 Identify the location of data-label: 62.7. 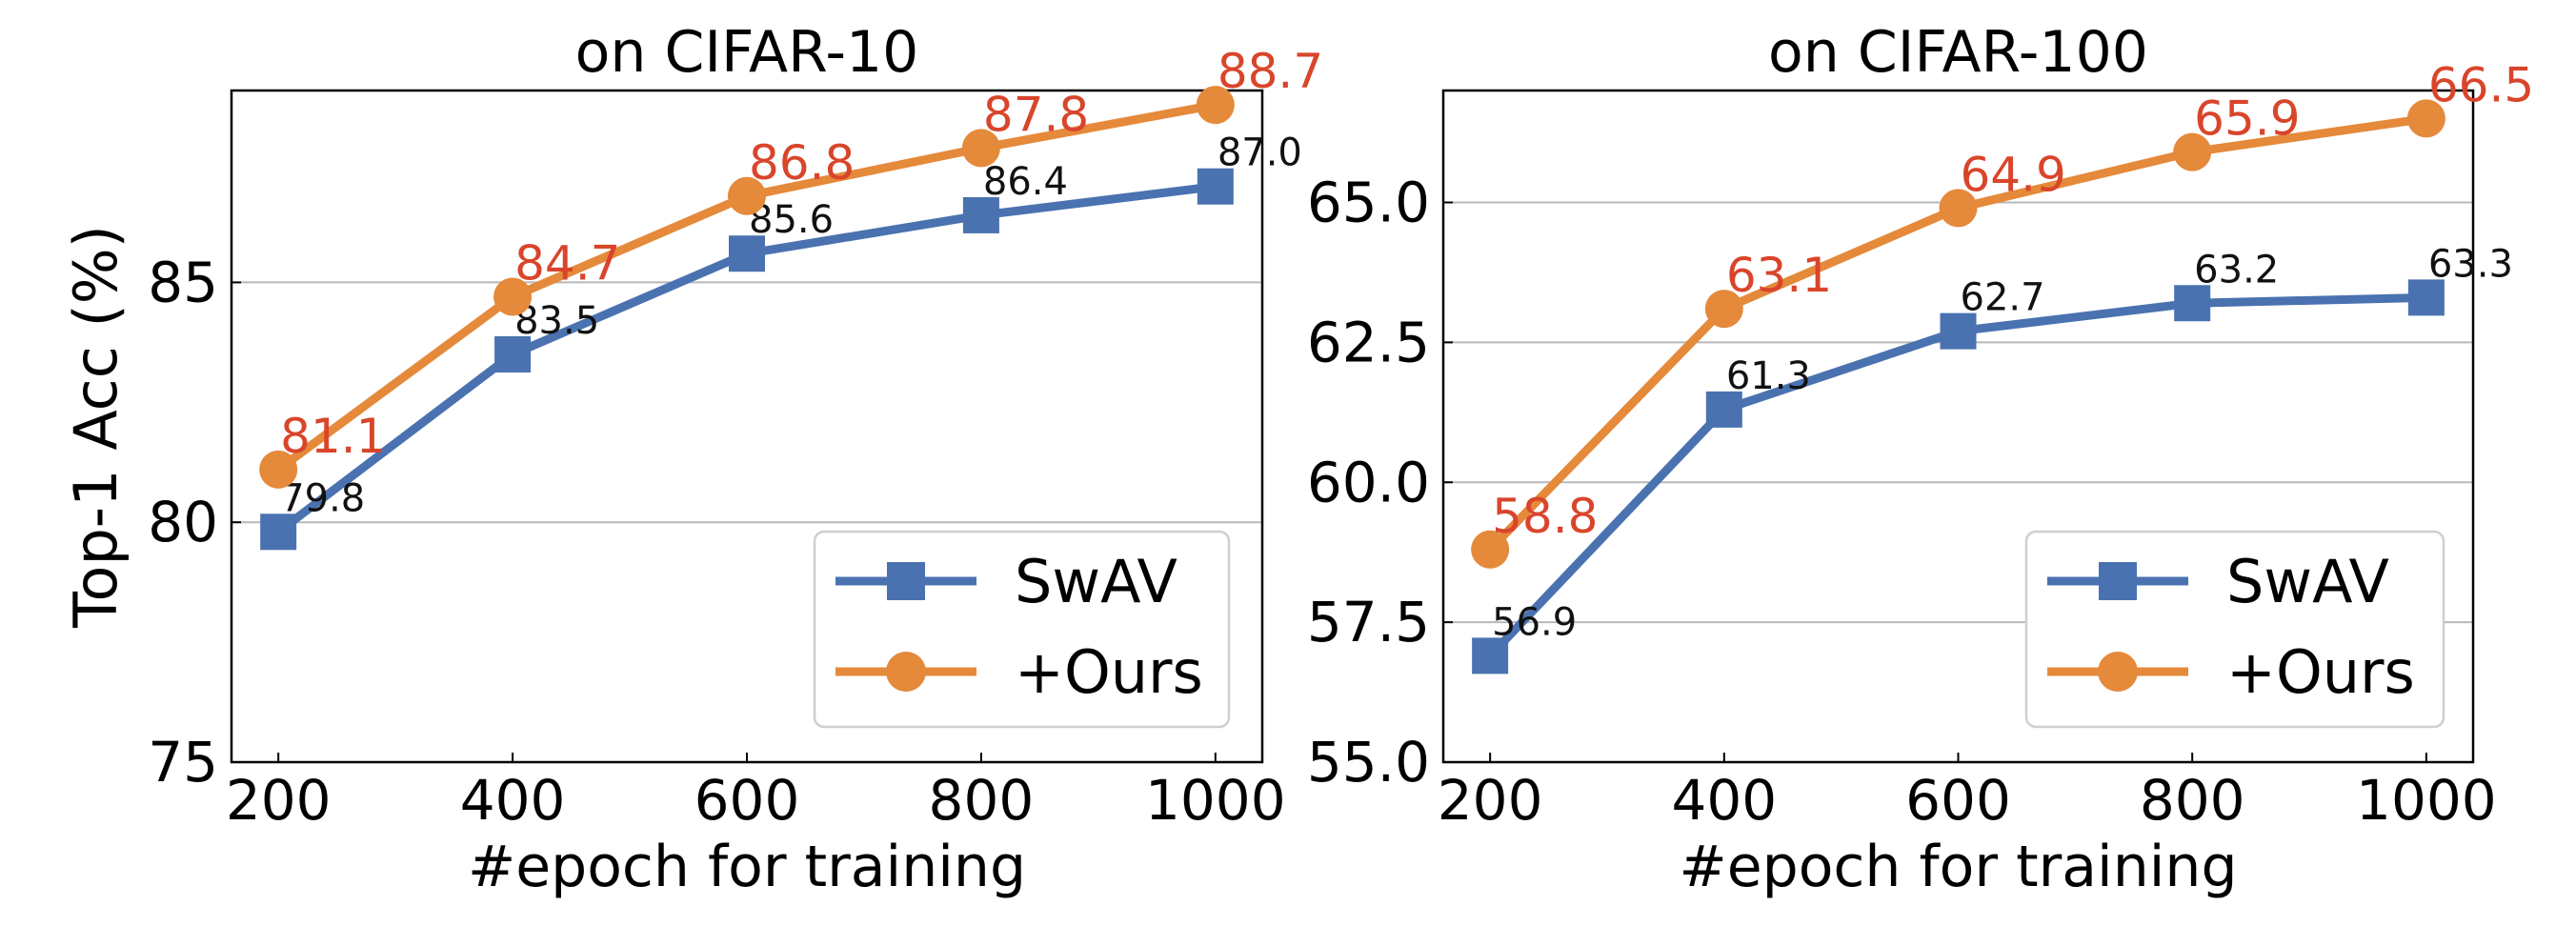
(2003, 298).